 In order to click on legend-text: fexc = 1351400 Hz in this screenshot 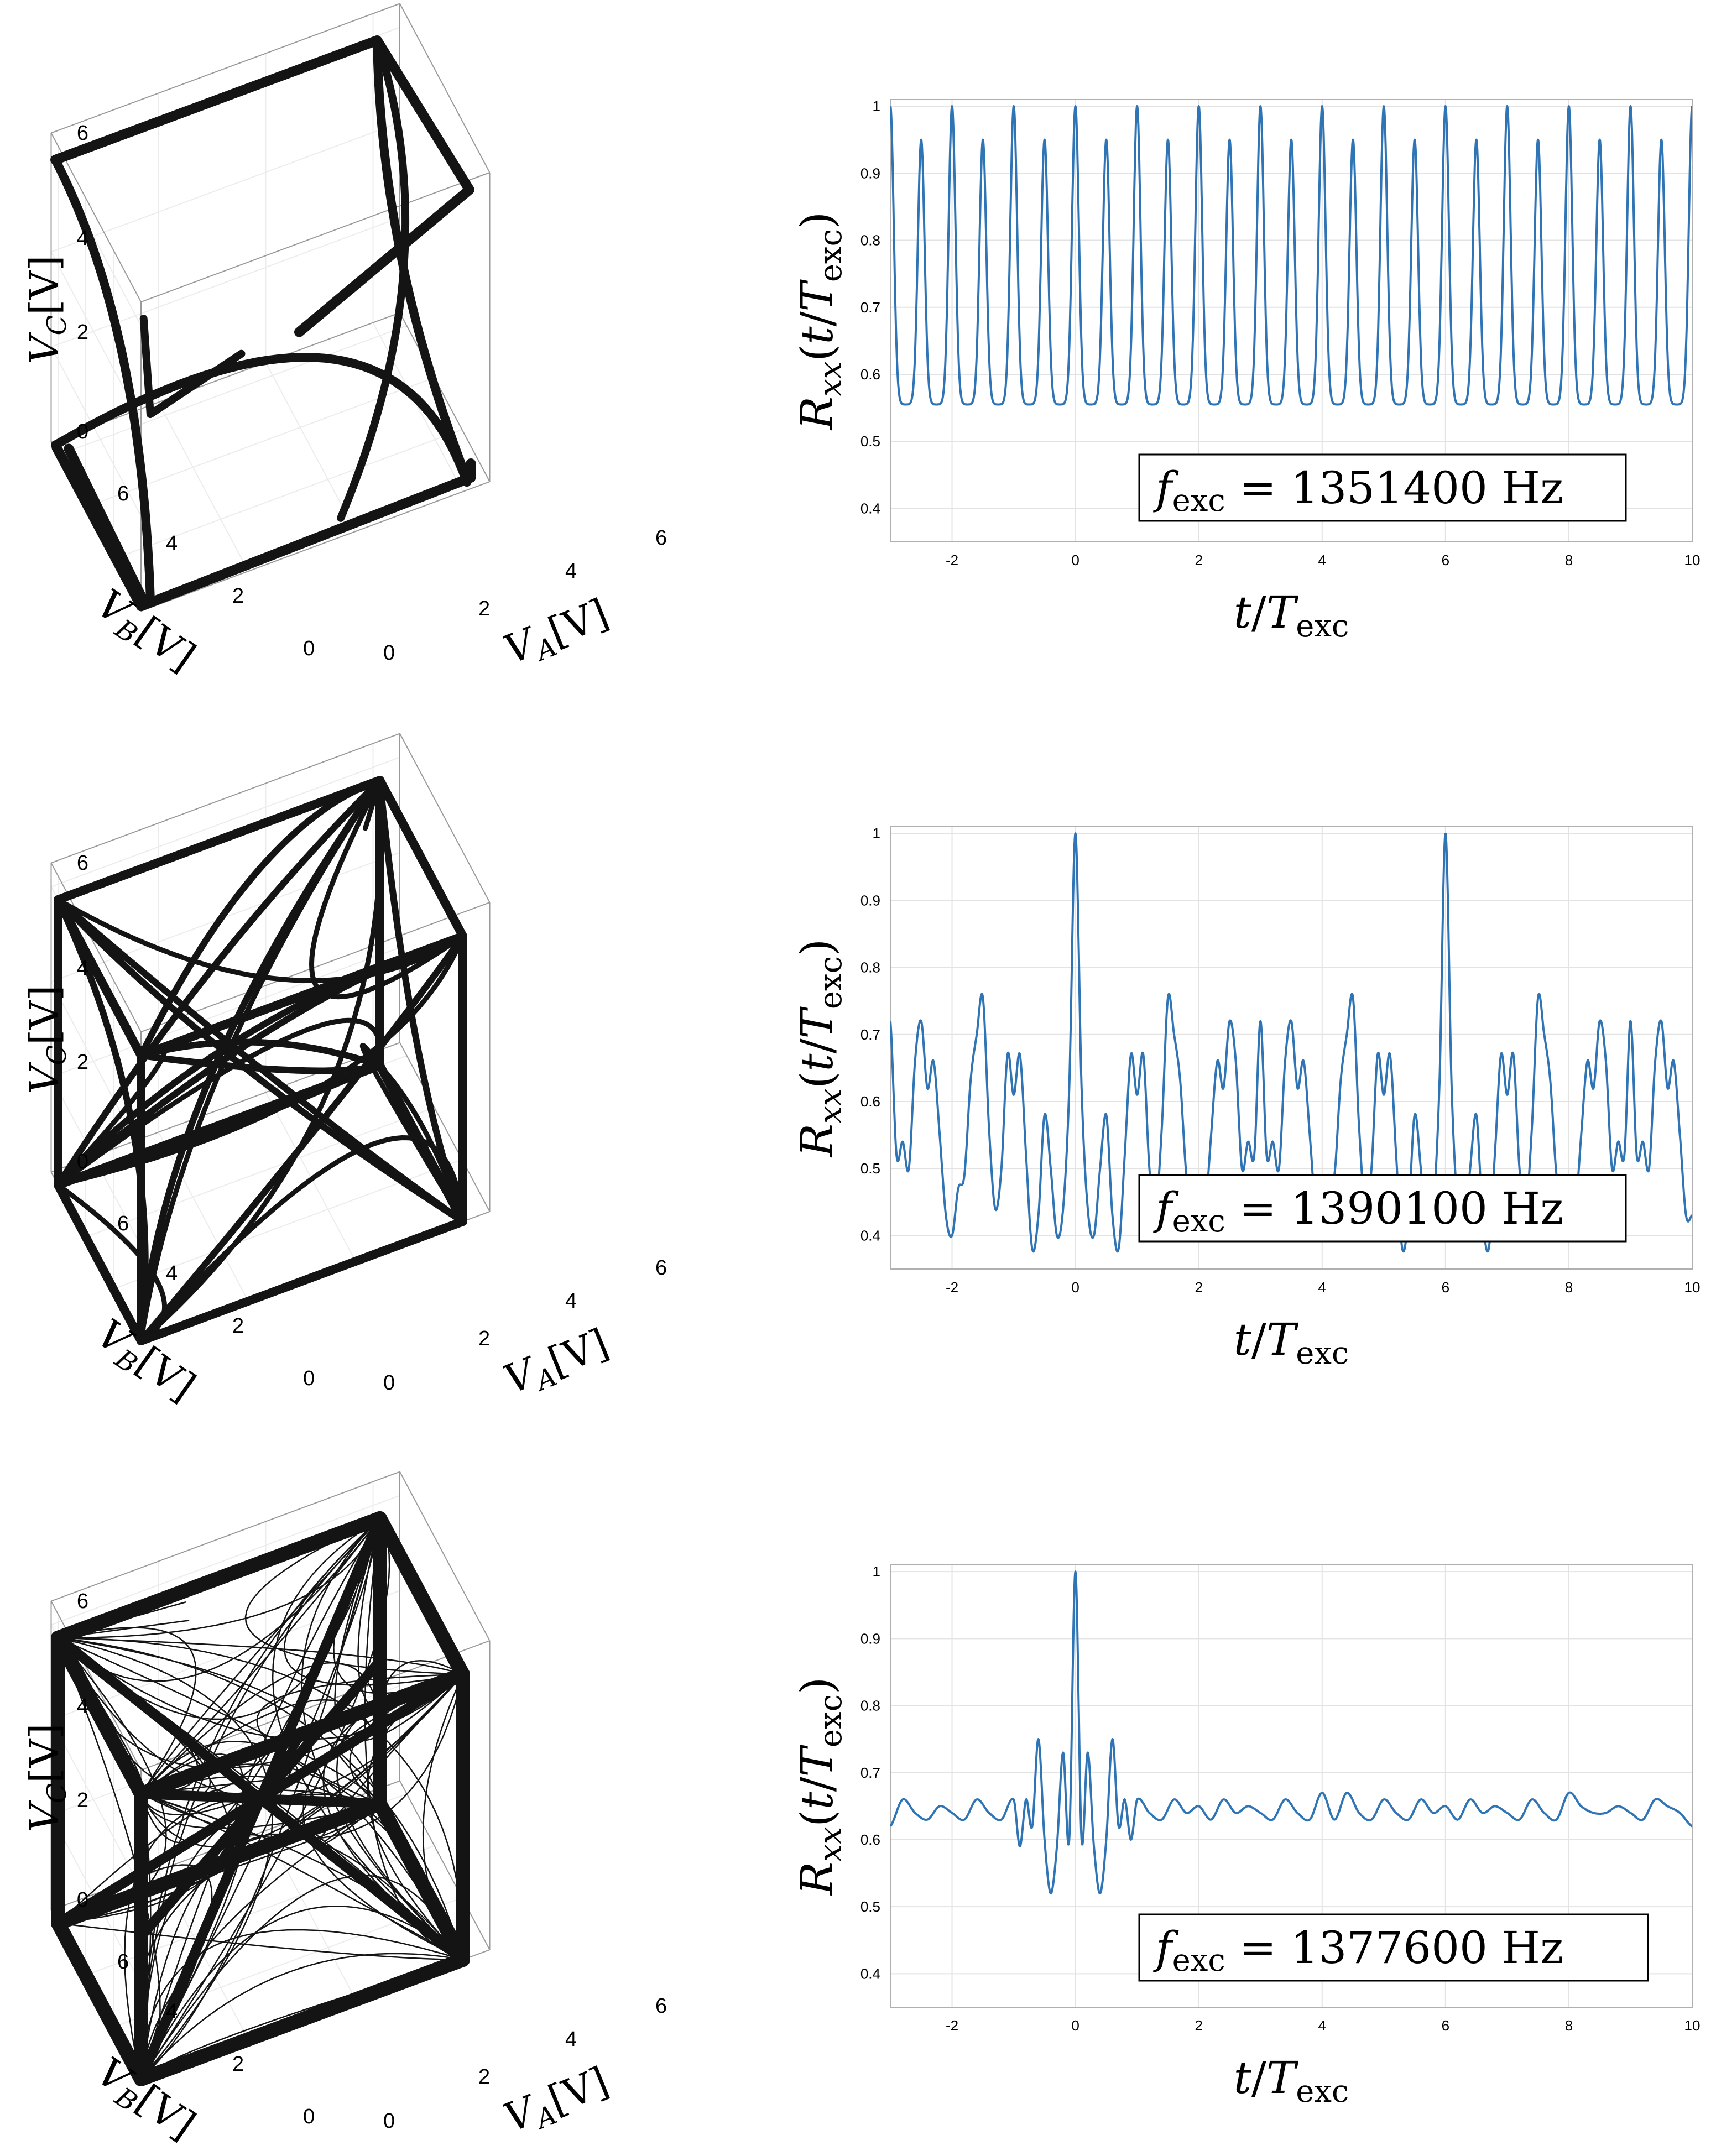, I will do `click(1358, 490)`.